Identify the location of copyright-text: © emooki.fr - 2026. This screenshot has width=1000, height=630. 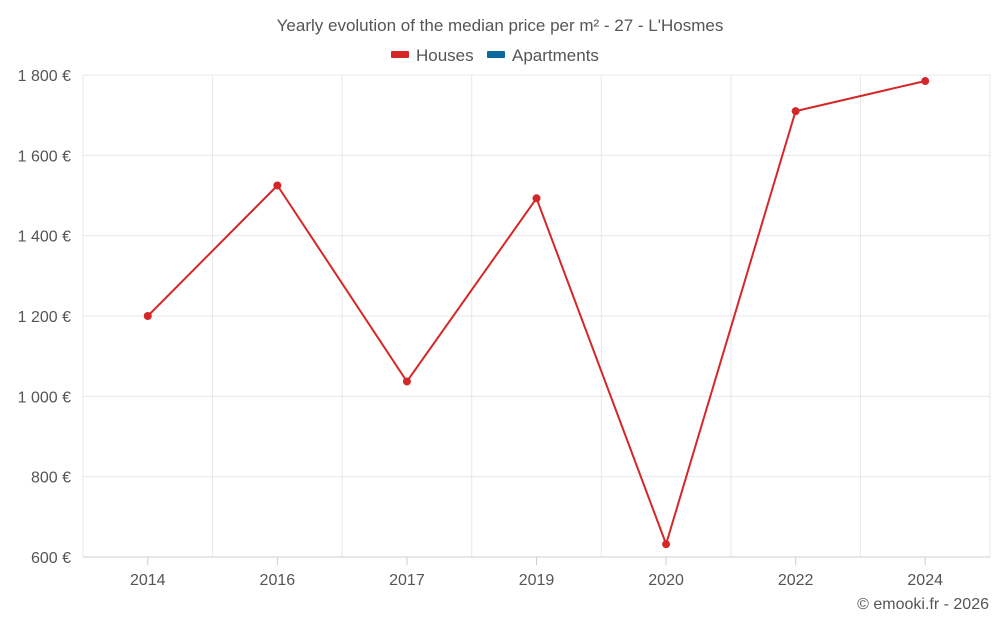
(923, 604).